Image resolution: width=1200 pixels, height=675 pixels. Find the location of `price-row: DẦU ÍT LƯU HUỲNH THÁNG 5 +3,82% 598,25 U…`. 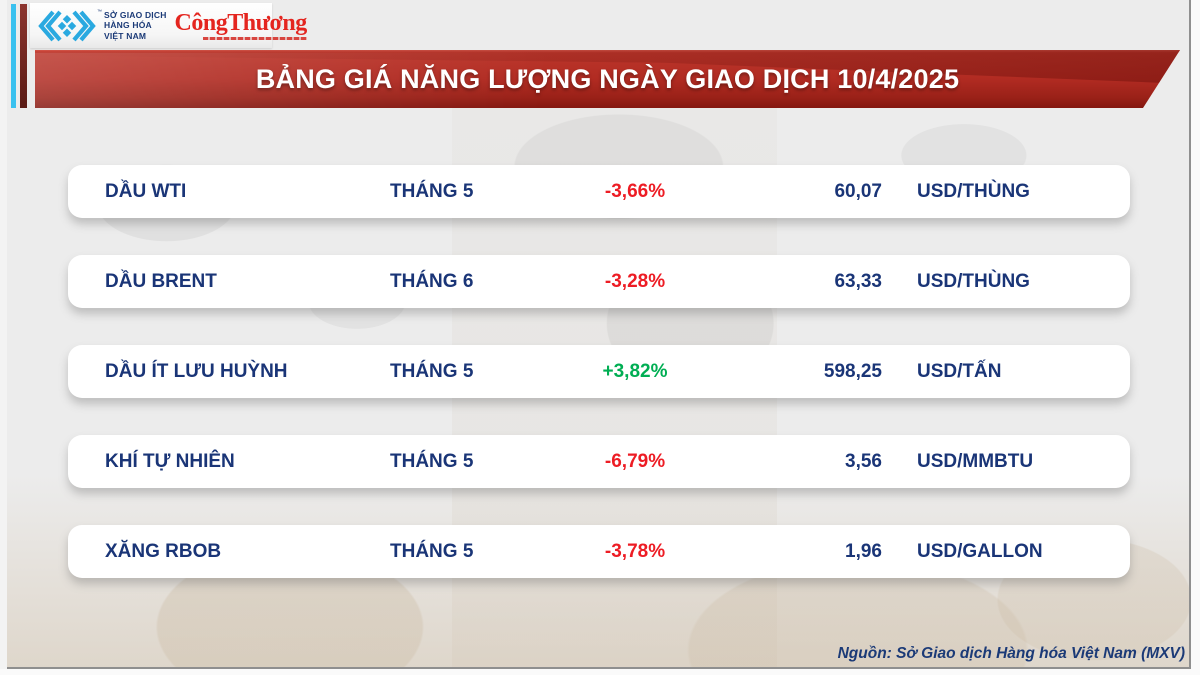

price-row: DẦU ÍT LƯU HUỲNH THÁNG 5 +3,82% 598,25 U… is located at coordinates (599, 371).